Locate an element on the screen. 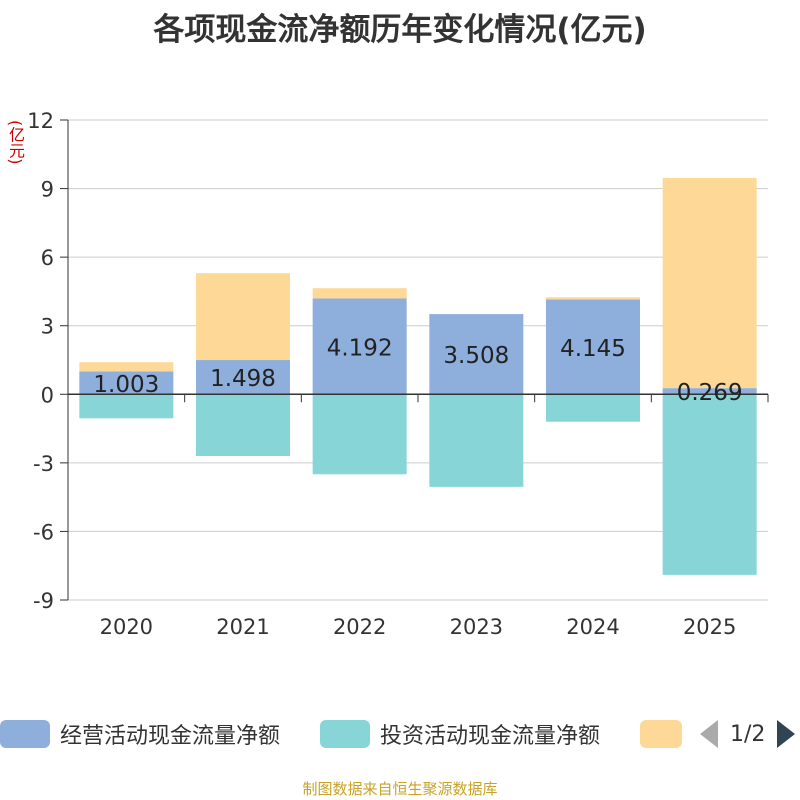 Image resolution: width=800 pixels, height=800 pixels. legend-swatch-financing is located at coordinates (661, 734).